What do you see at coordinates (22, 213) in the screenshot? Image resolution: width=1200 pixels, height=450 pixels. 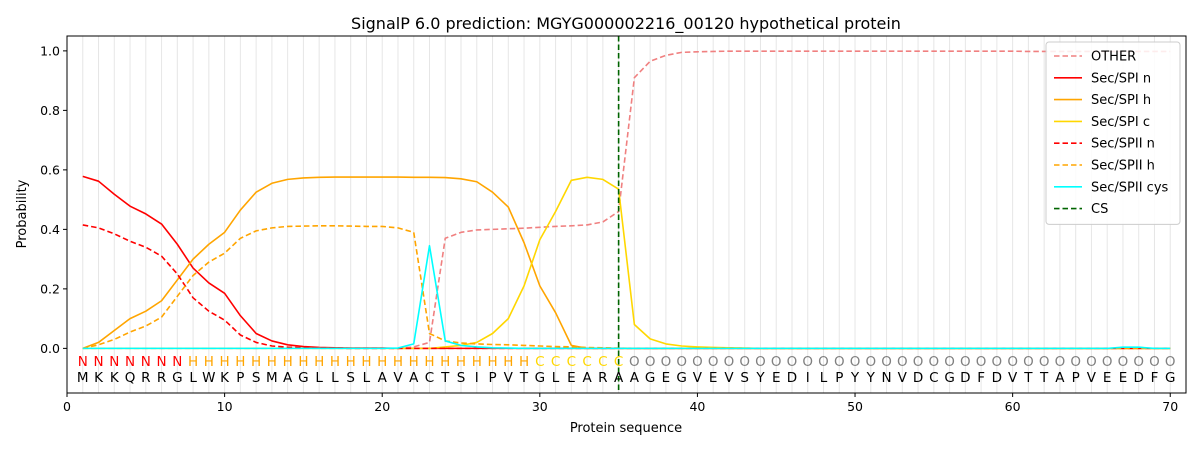 I see `y-axis-label: Probability` at bounding box center [22, 213].